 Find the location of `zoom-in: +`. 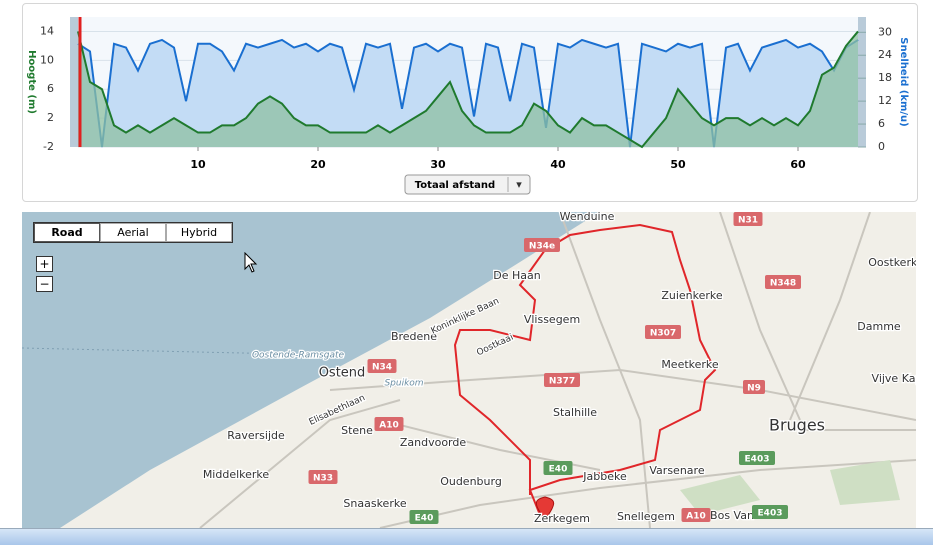

zoom-in: + is located at coordinates (44, 264).